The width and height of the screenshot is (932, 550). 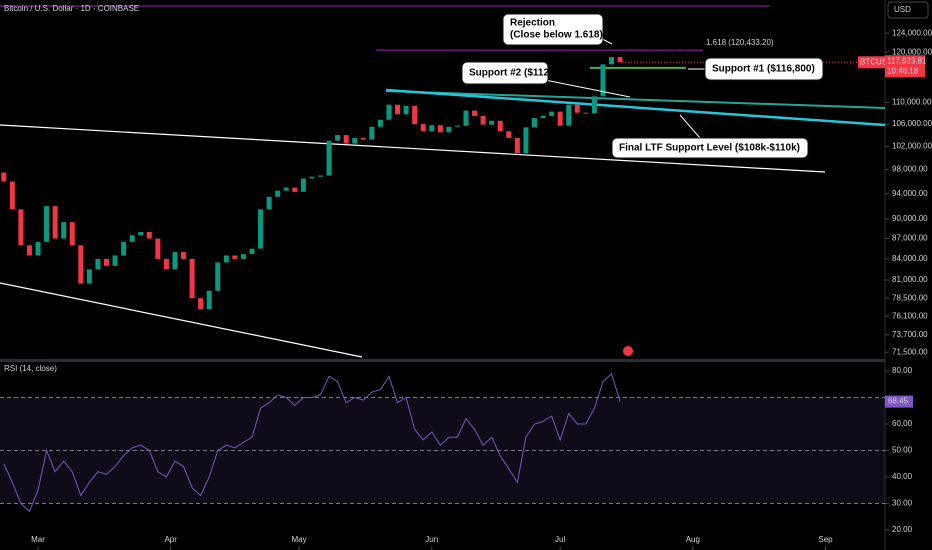 I want to click on x-tick-label: Mar, so click(x=38, y=539).